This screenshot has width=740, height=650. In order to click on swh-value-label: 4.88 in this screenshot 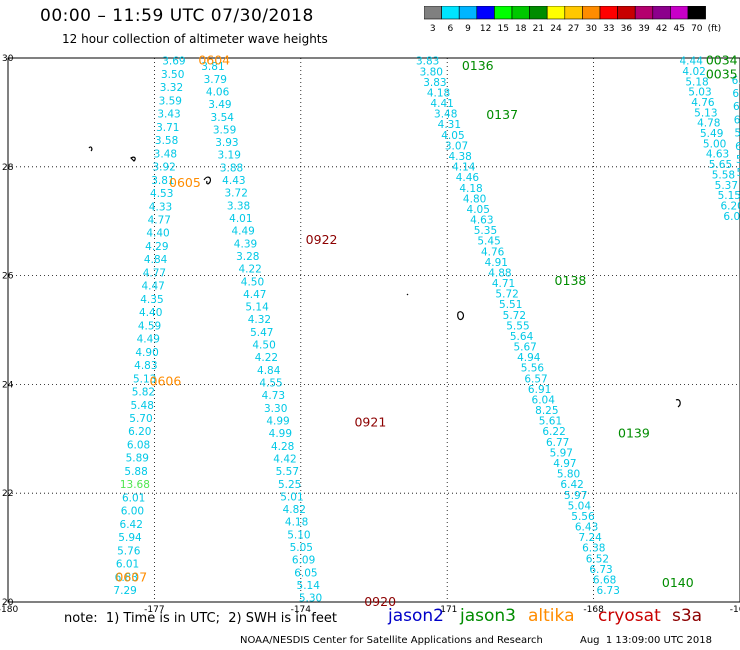, I will do `click(499, 273)`.